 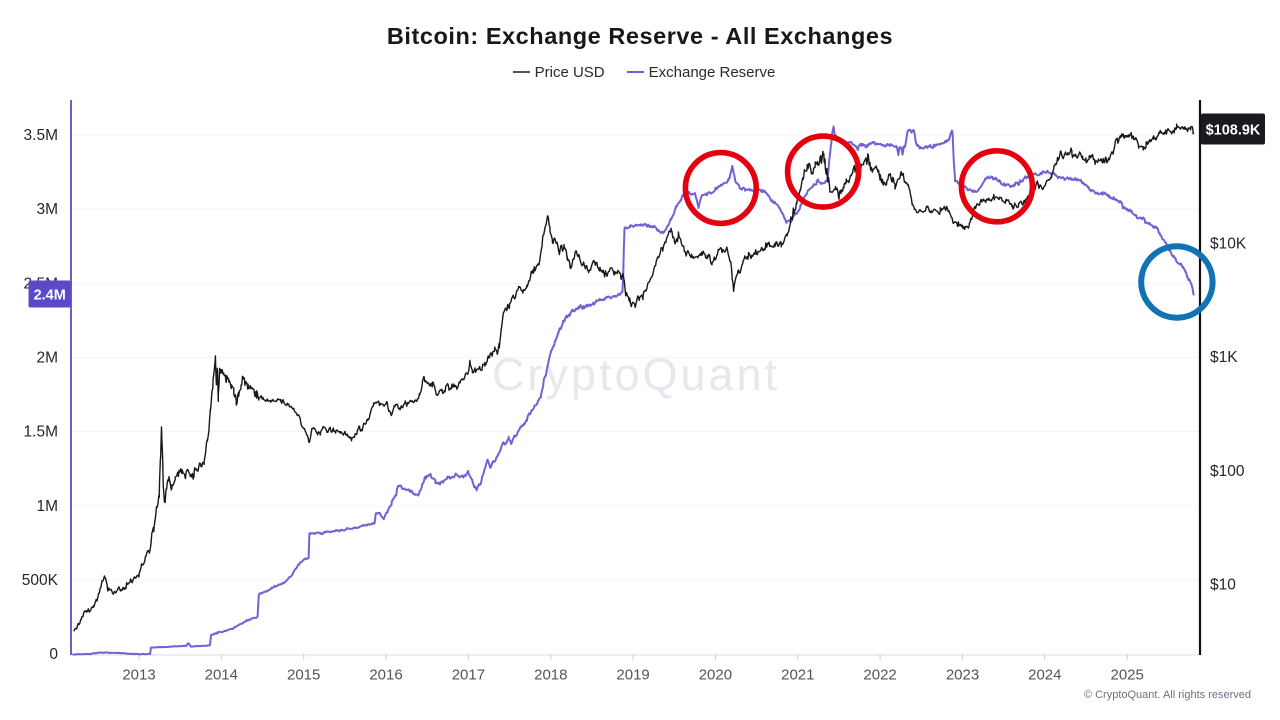 What do you see at coordinates (53, 654) in the screenshot?
I see `svg-text: 0` at bounding box center [53, 654].